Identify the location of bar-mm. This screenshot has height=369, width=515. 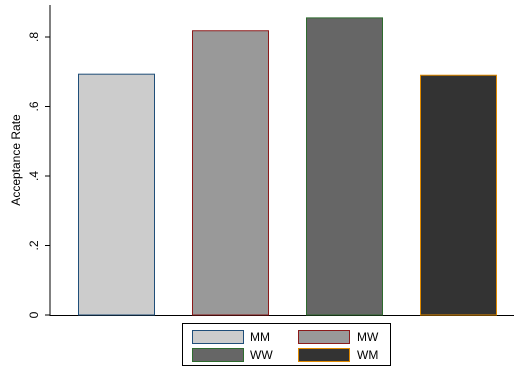
(116, 194).